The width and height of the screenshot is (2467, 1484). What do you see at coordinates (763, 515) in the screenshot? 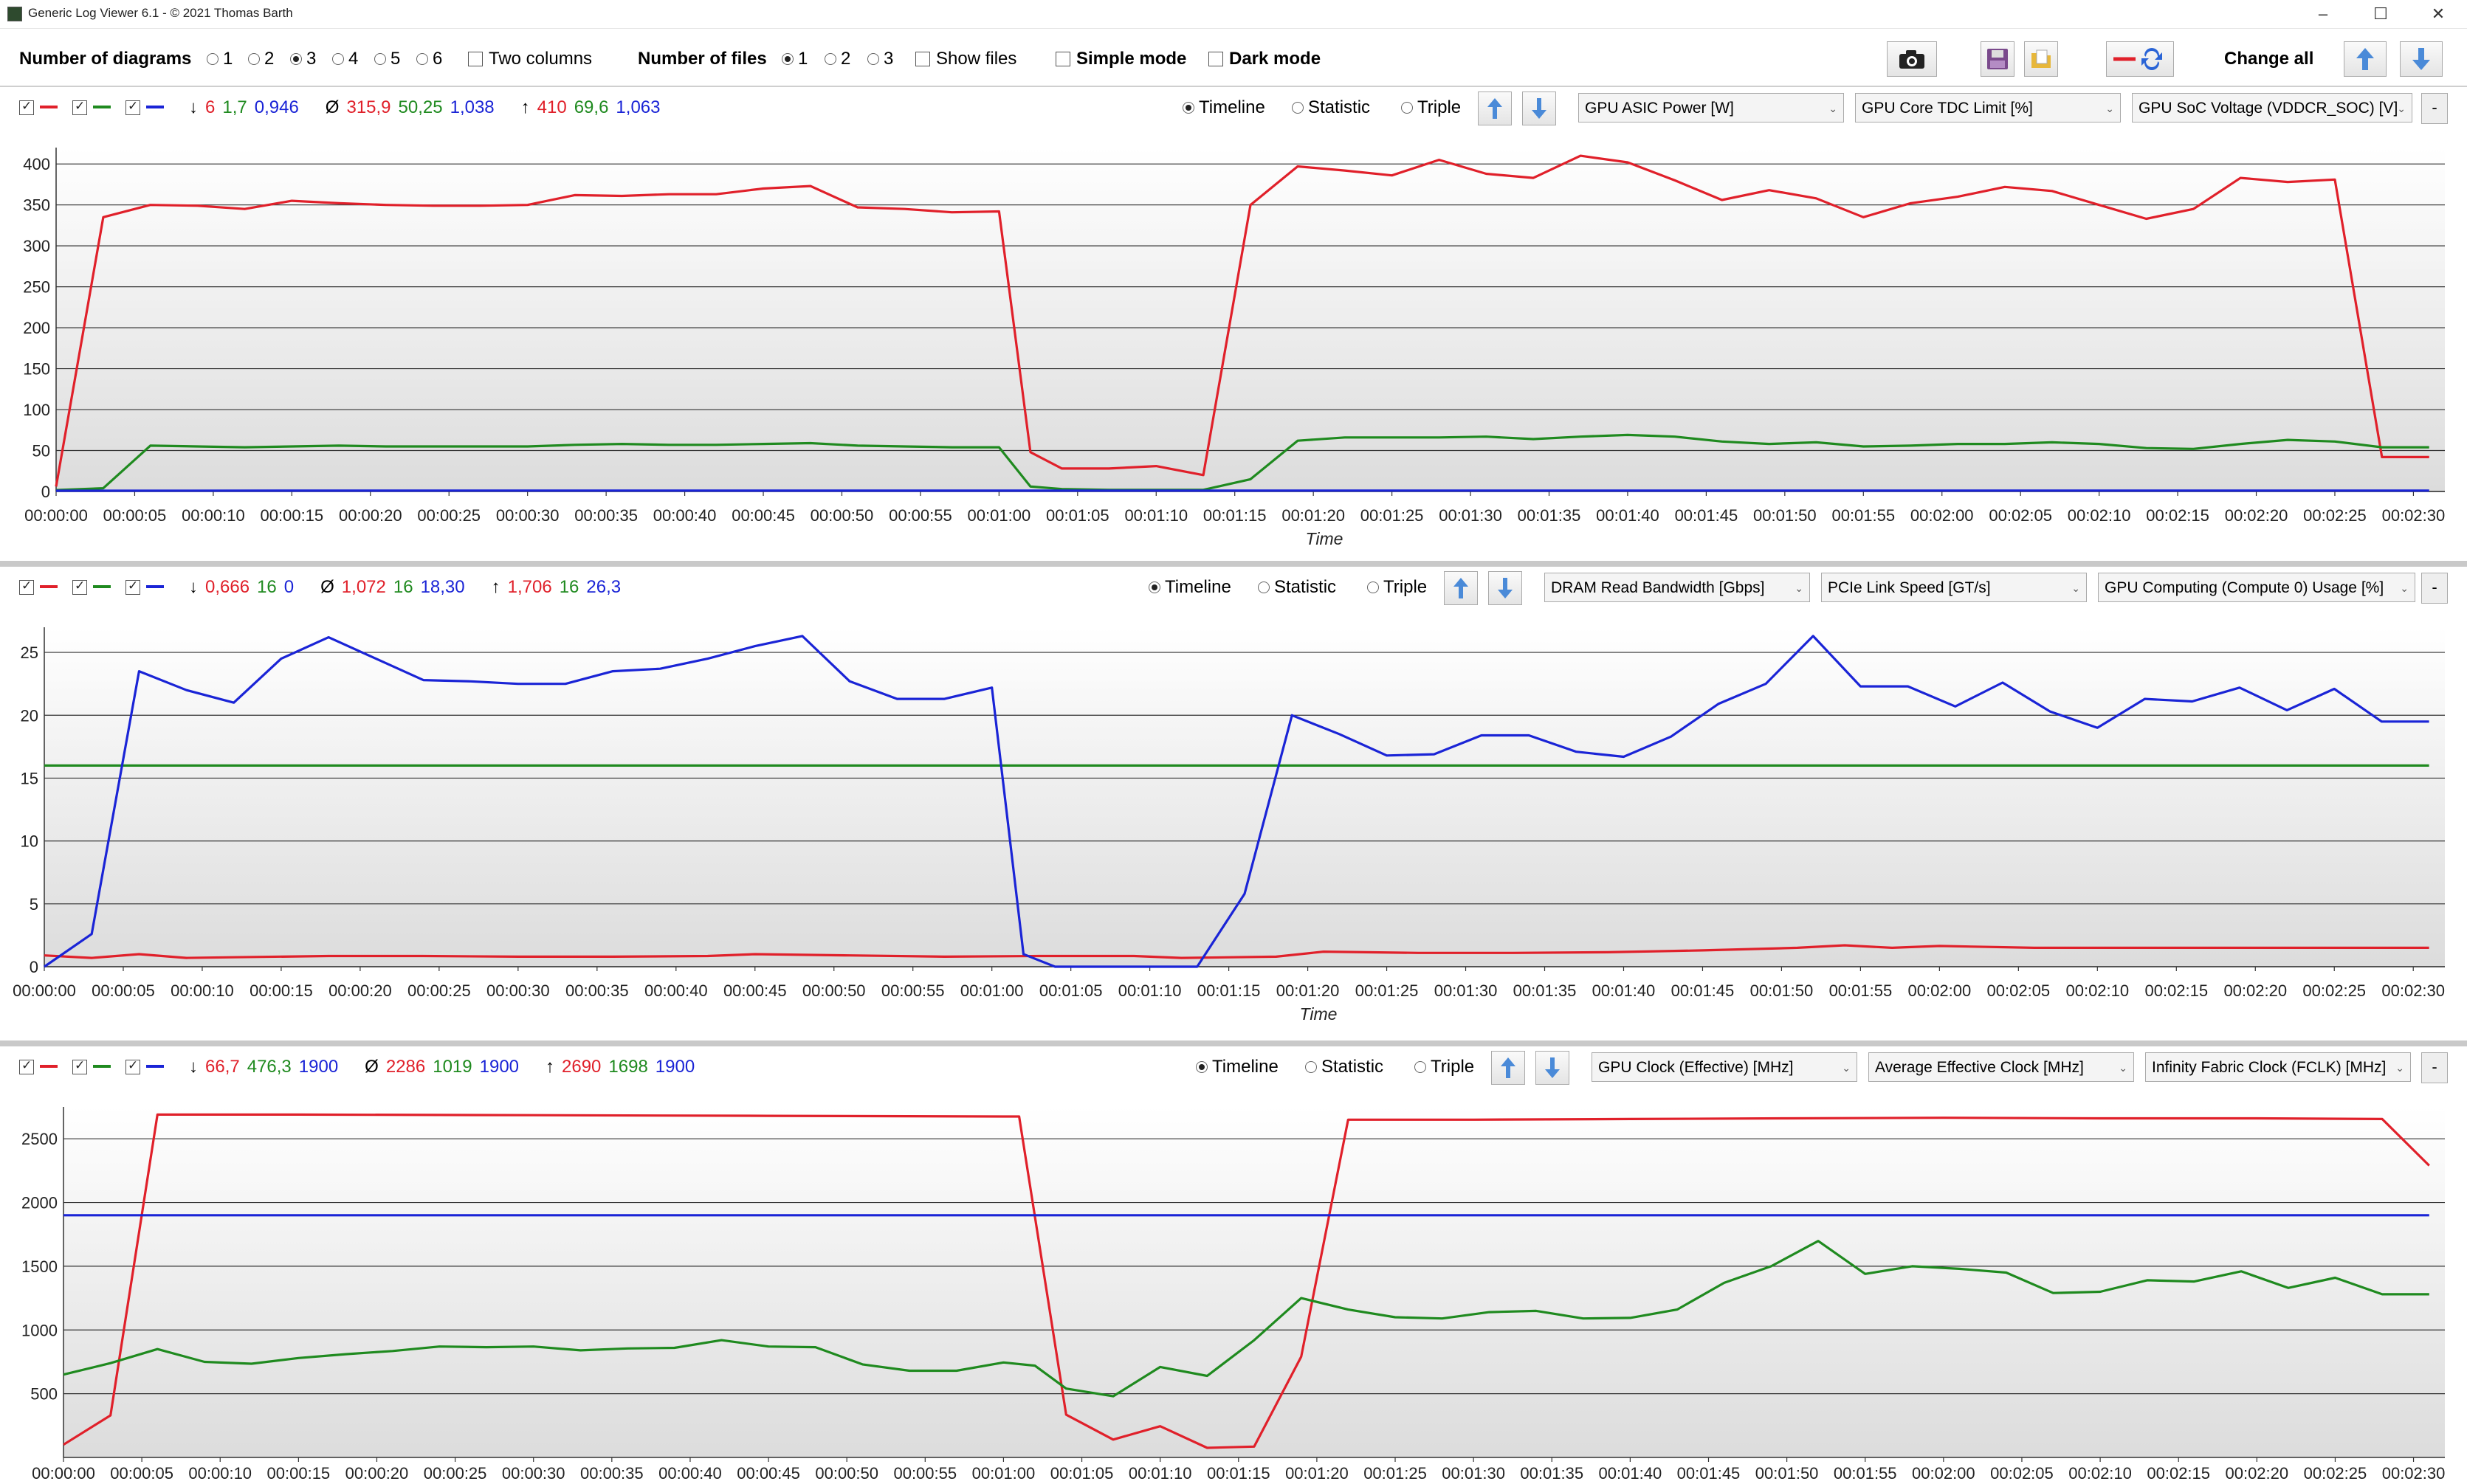
I see `x-tick-label: 00:00:45` at bounding box center [763, 515].